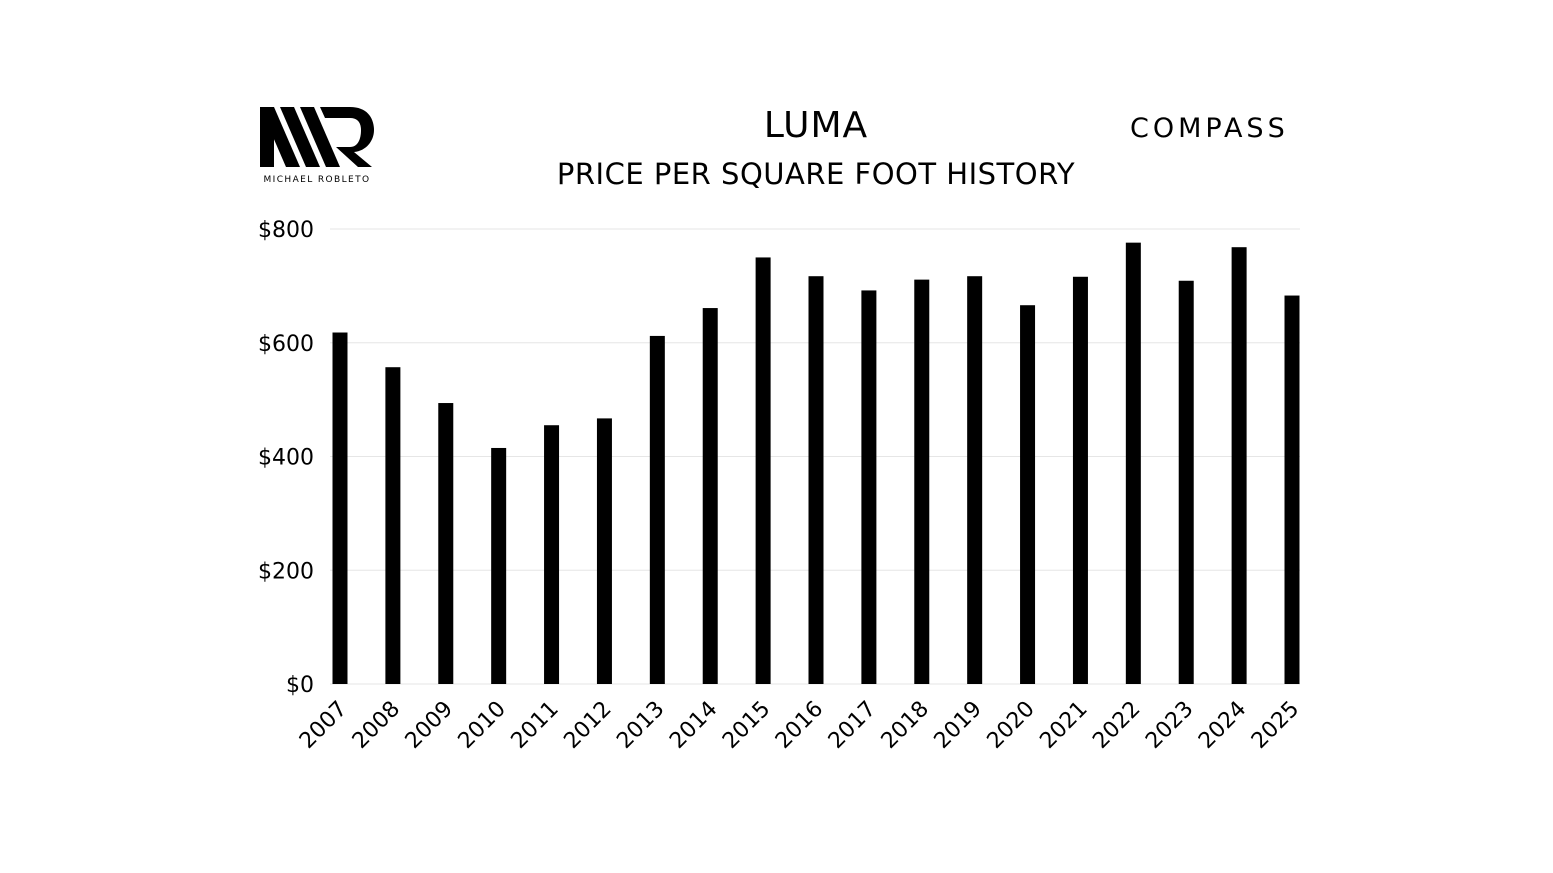 The width and height of the screenshot is (1553, 873). I want to click on bar-2008, so click(393, 525).